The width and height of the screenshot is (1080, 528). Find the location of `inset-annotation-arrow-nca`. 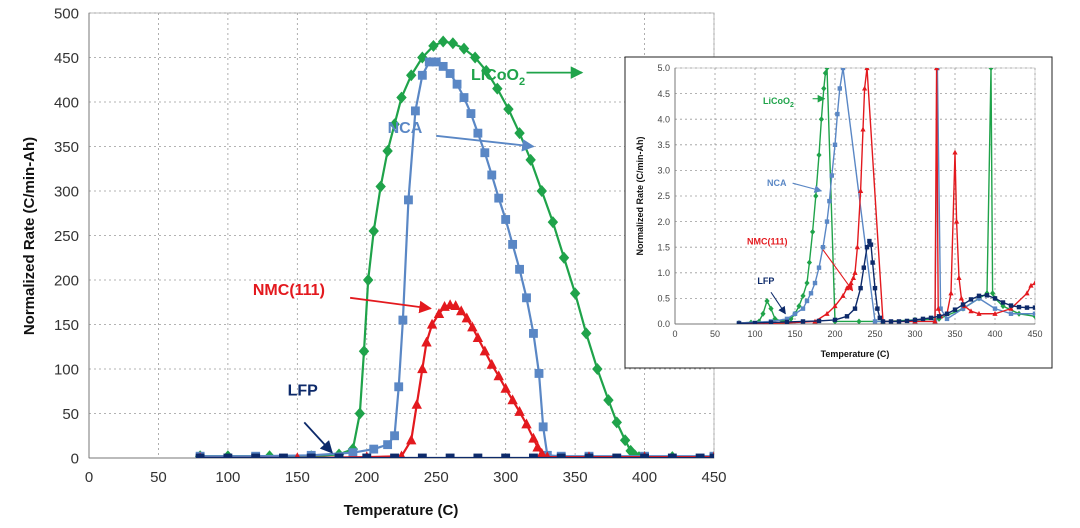

inset-annotation-arrow-nca is located at coordinates (807, 187).